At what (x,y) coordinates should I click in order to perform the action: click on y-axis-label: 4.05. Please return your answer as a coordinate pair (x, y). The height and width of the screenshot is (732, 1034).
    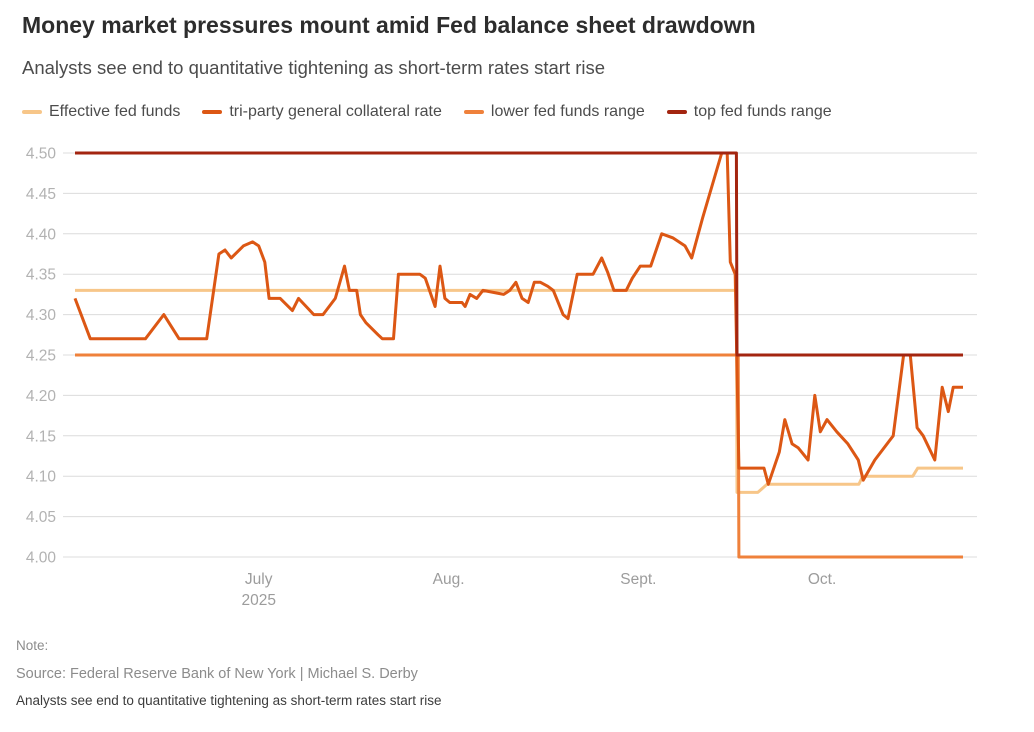
    Looking at the image, I should click on (41, 517).